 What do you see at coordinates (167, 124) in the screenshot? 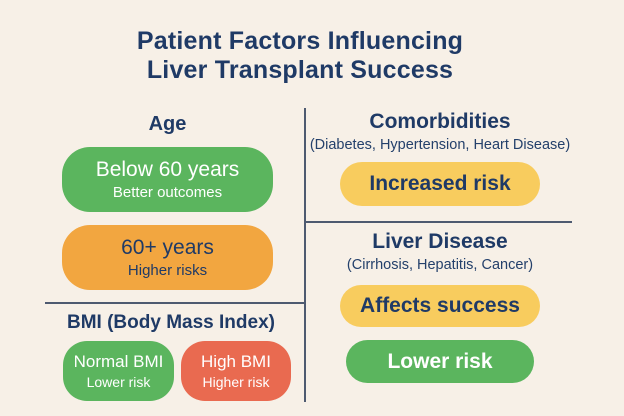
I see `age-section-heading: Age` at bounding box center [167, 124].